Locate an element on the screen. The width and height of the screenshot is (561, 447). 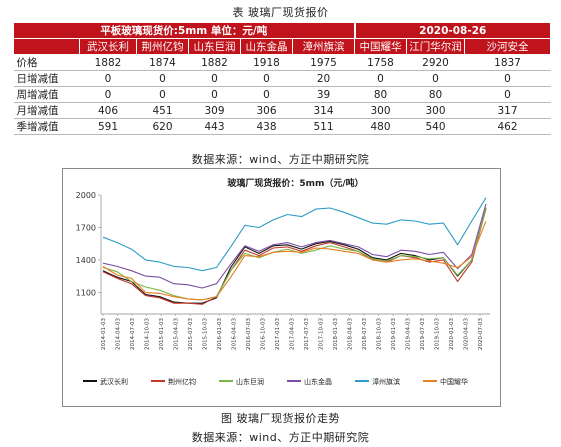
table-row: 季增减值 591 620 443 438 511 480 540 462 is located at coordinates (282, 126).